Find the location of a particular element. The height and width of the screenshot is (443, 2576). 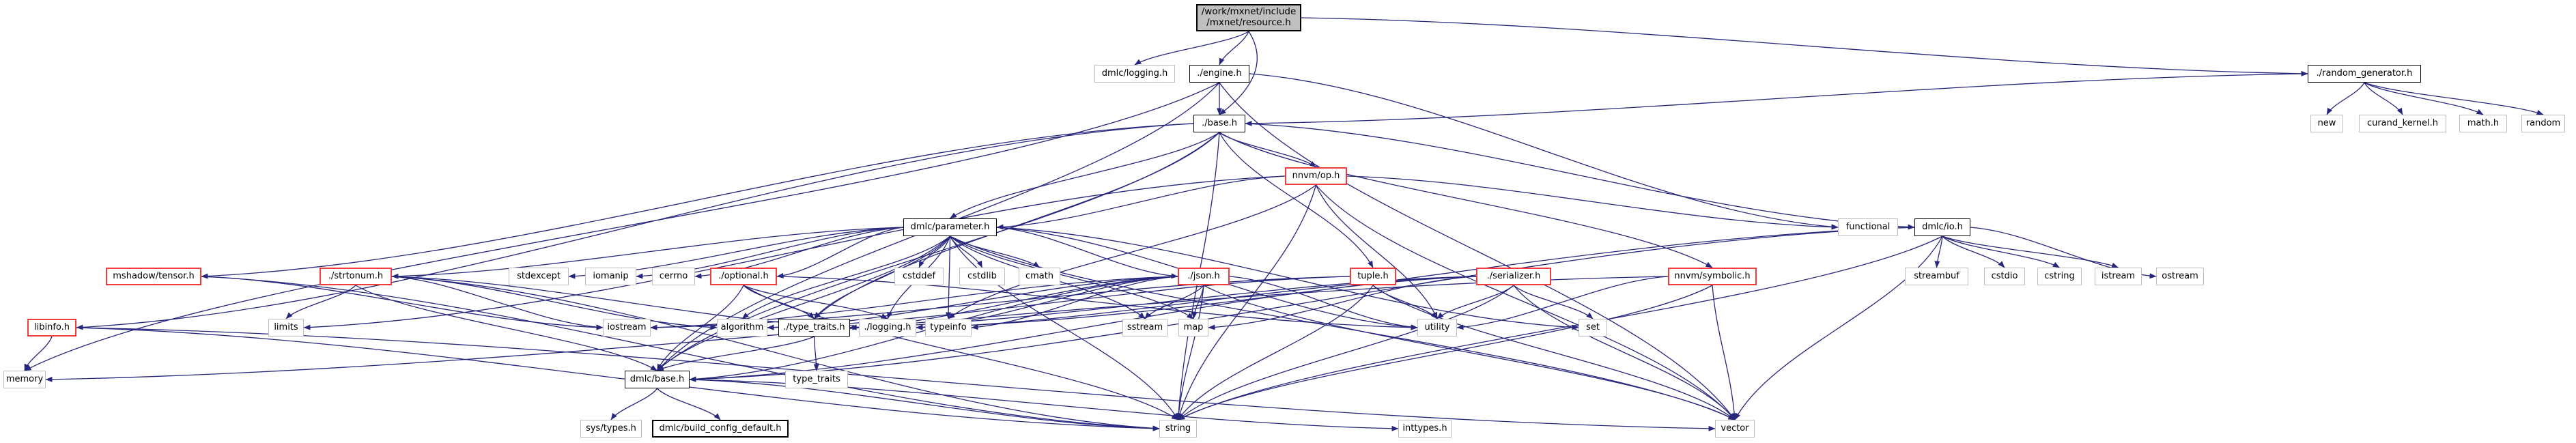

graph-node-math_h: math.h is located at coordinates (2483, 123).